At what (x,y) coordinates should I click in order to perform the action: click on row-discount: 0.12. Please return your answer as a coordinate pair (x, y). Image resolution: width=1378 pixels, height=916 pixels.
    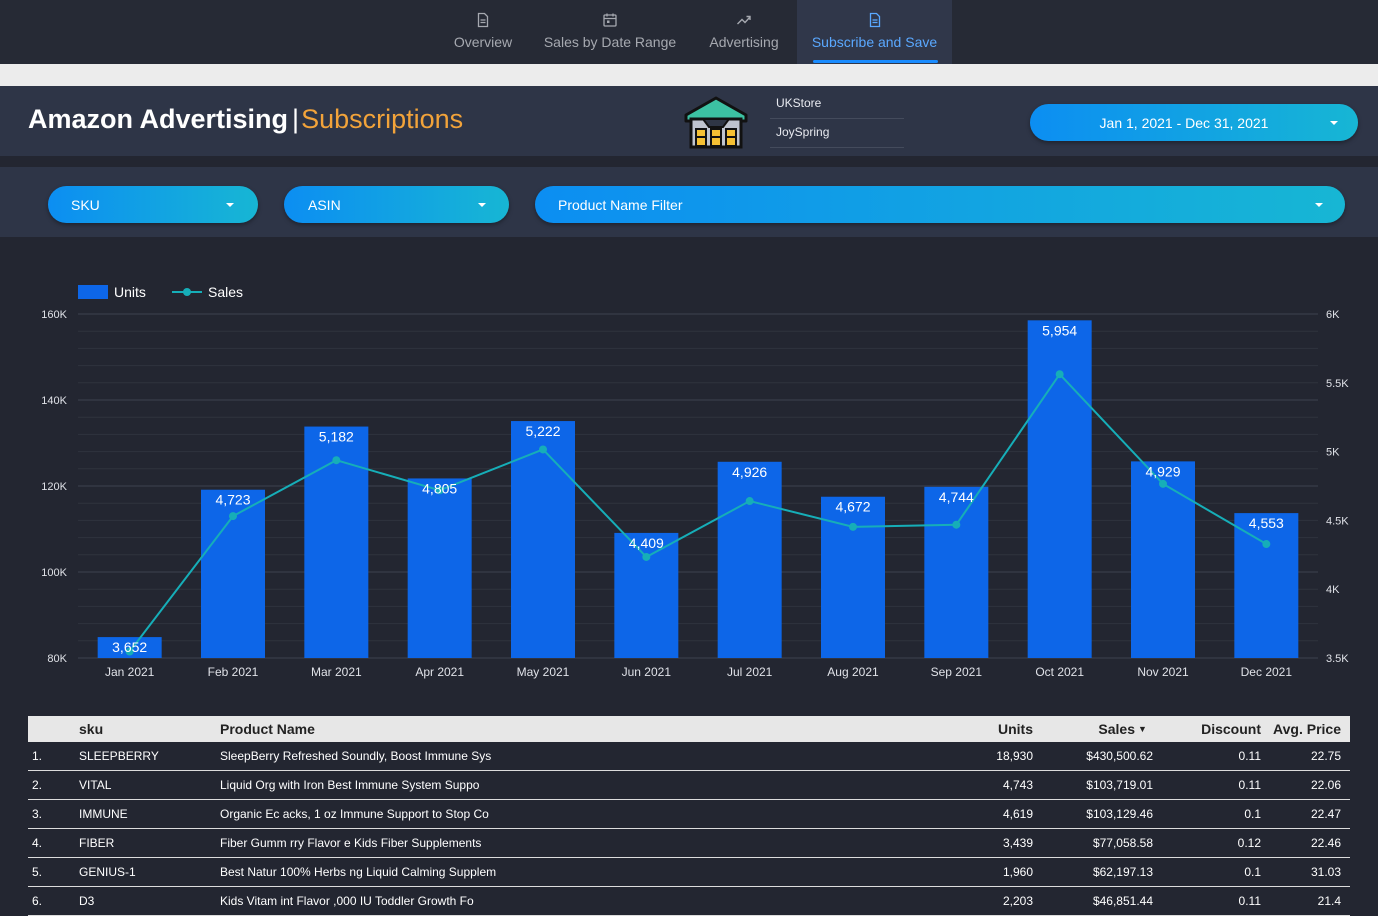
    Looking at the image, I should click on (1249, 843).